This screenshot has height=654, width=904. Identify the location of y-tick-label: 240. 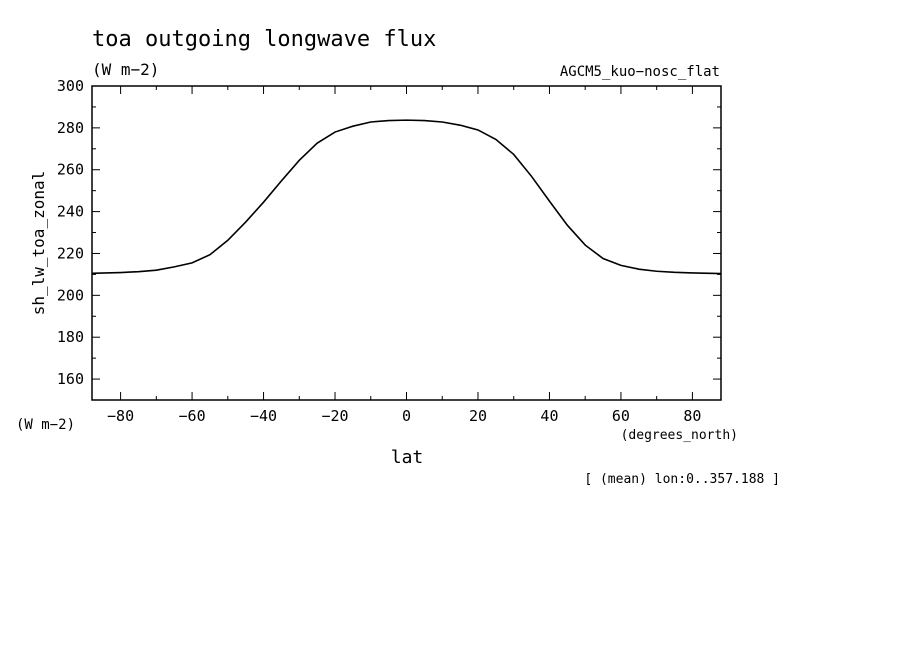
(70, 212).